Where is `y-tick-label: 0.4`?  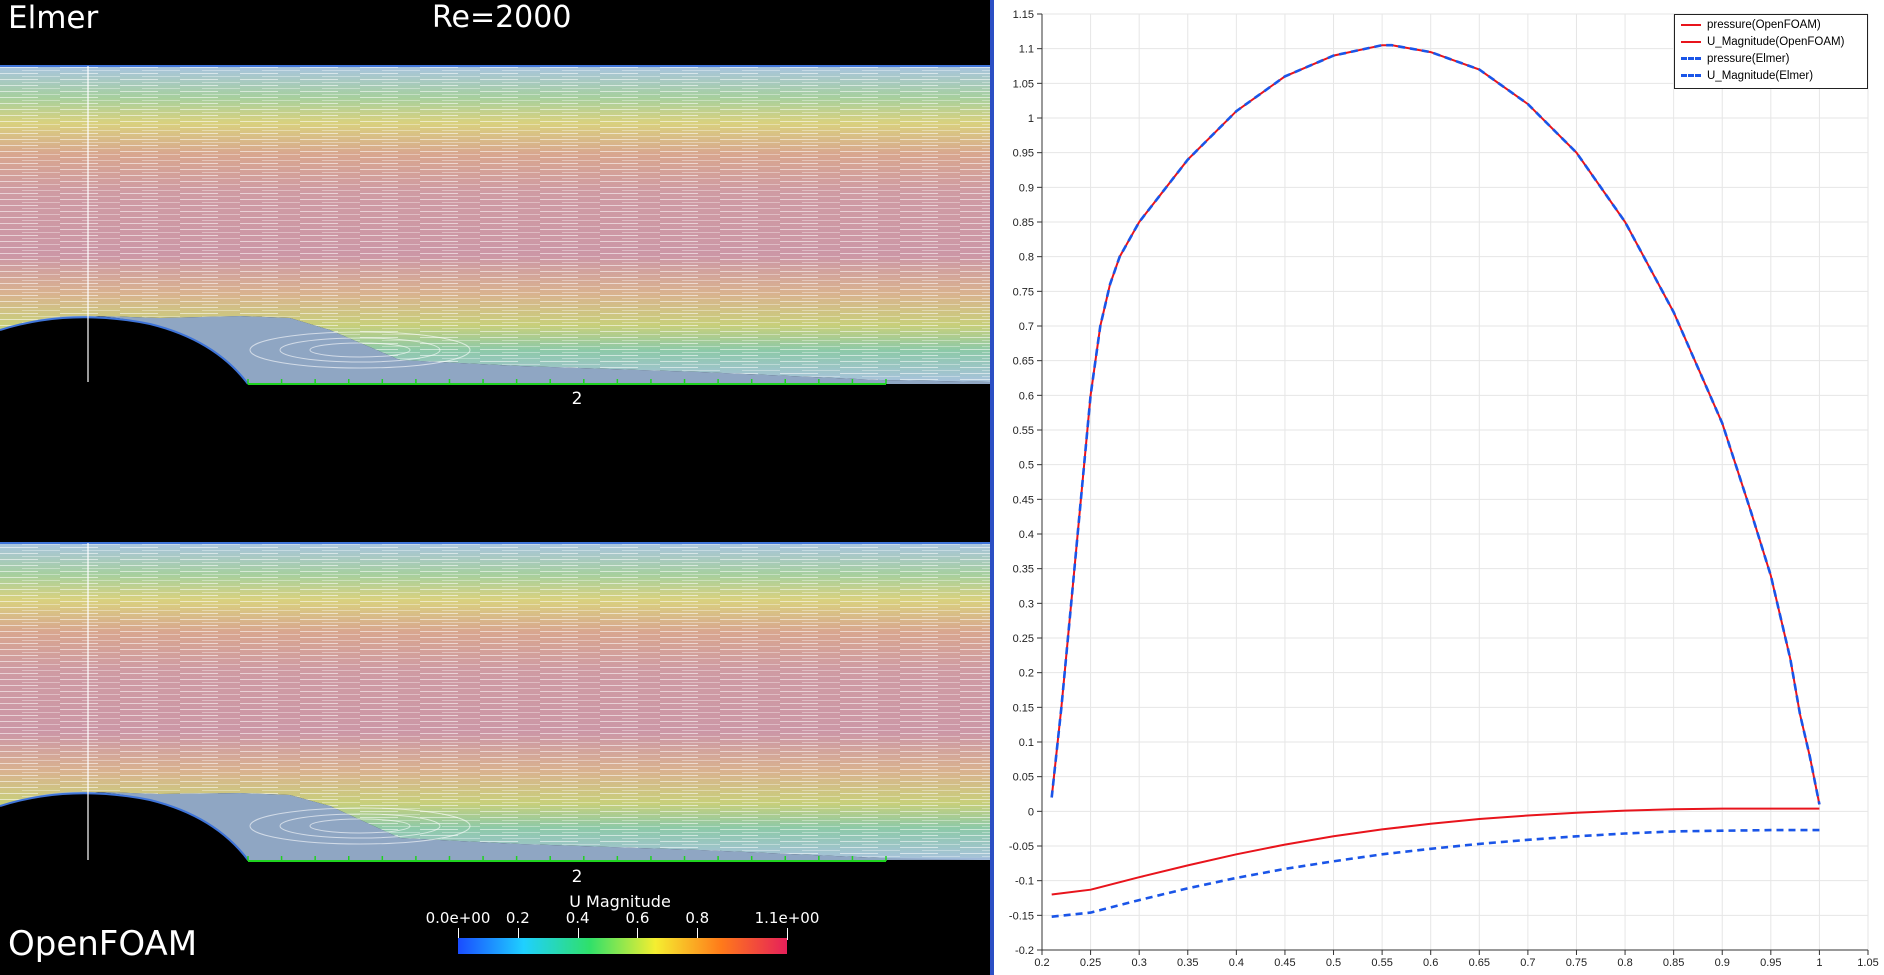
y-tick-label: 0.4 is located at coordinates (1026, 535).